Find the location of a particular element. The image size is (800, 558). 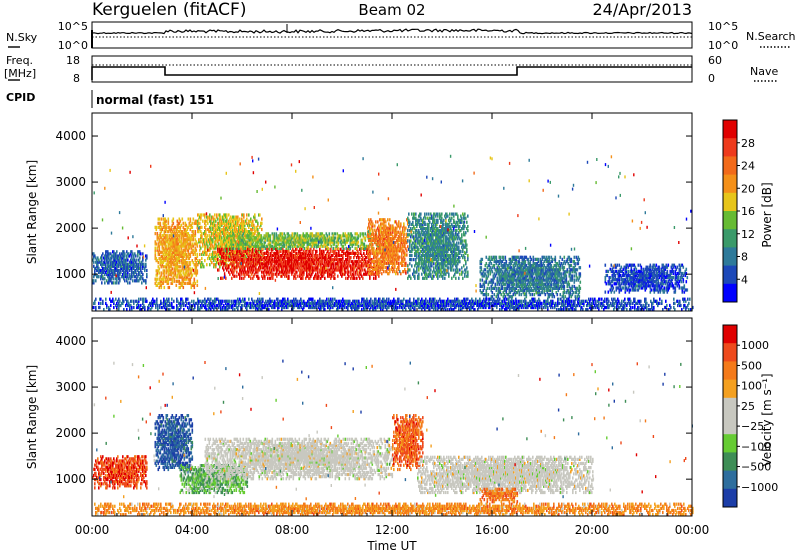

freq-left-tick-top: 18 is located at coordinates (73, 60).